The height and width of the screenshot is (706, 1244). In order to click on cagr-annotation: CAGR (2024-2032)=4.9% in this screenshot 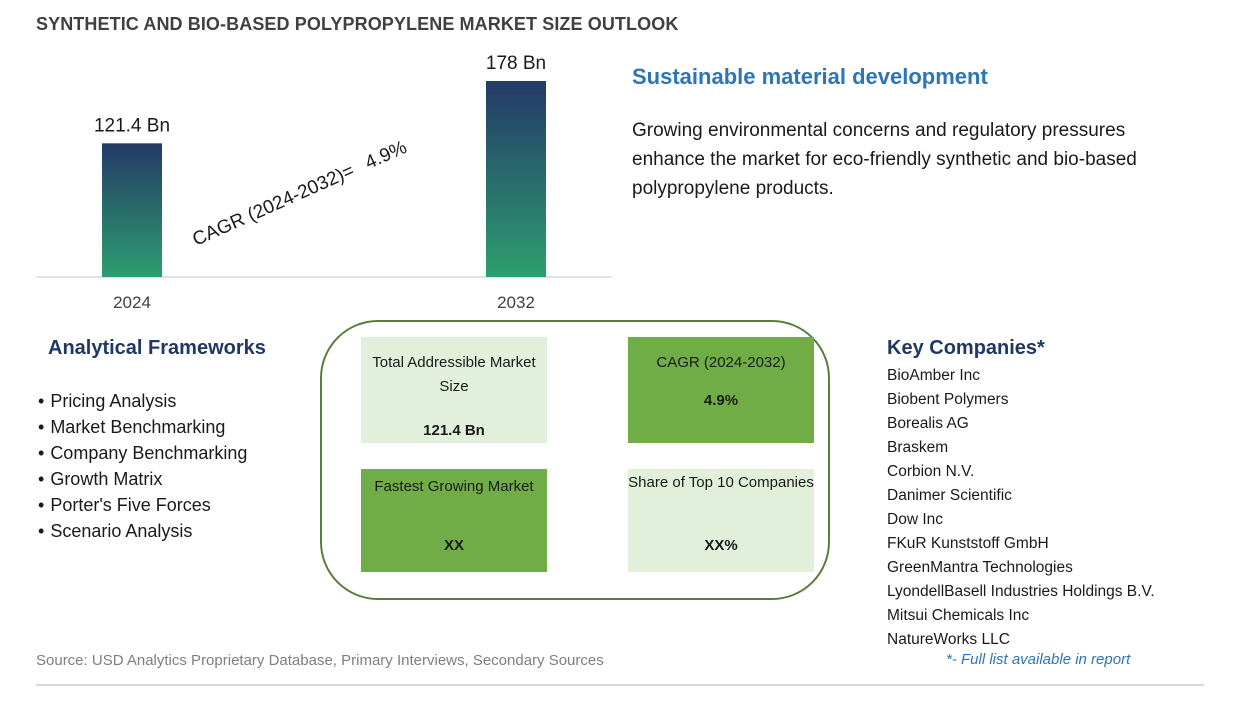, I will do `click(299, 194)`.